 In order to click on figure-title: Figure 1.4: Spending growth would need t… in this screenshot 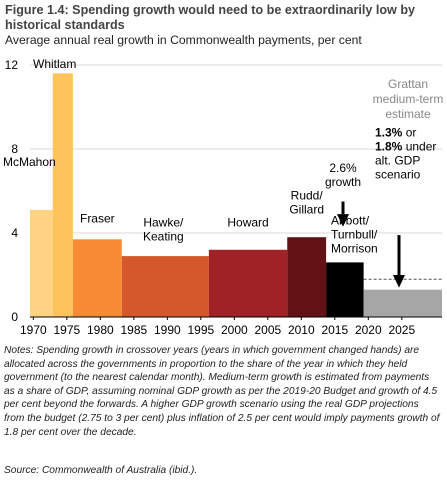, I will do `click(210, 17)`.